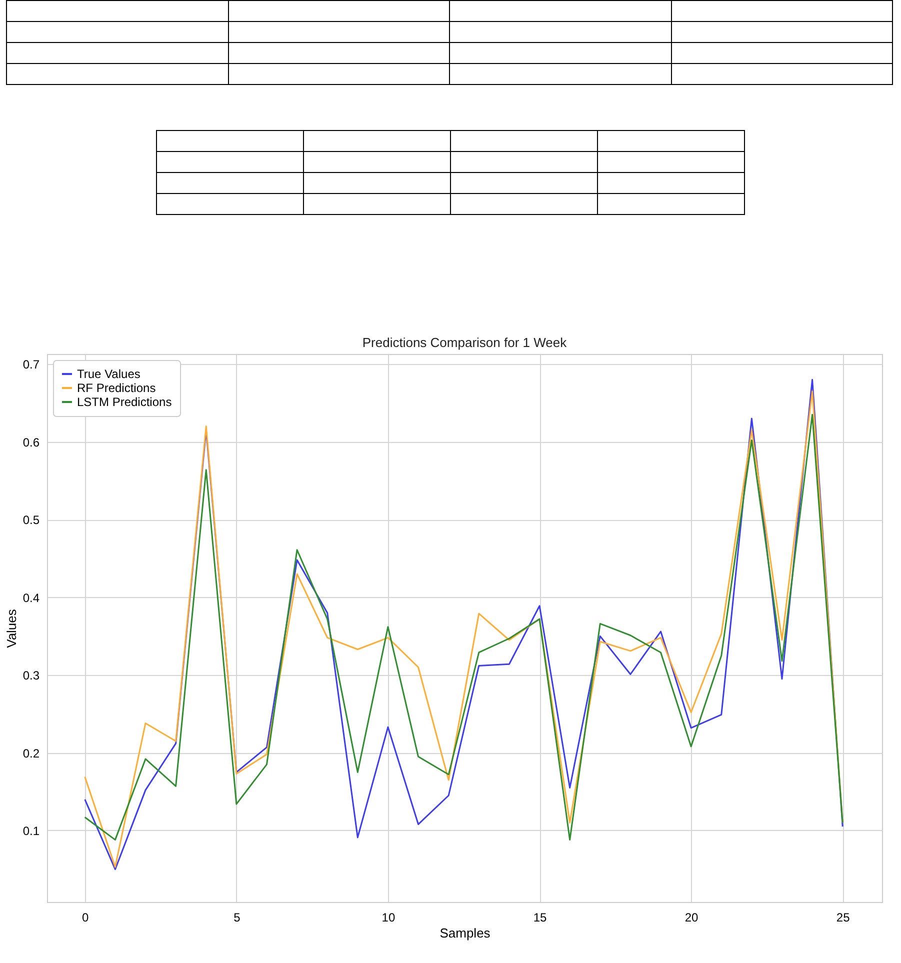 The height and width of the screenshot is (963, 901). Describe the element at coordinates (31, 831) in the screenshot. I see `y-tick-label: 0.1` at that location.